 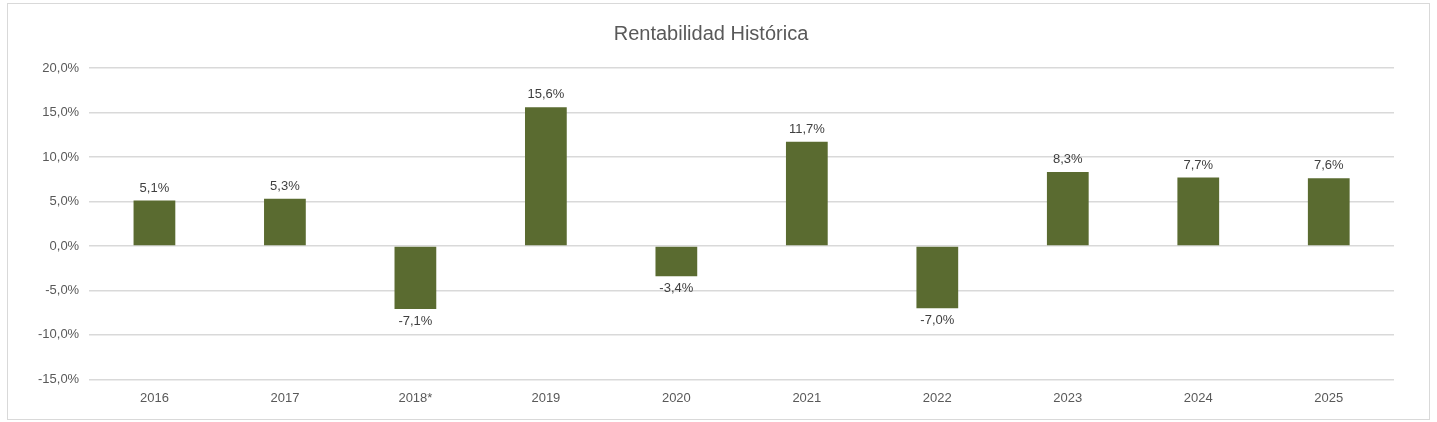 I want to click on x-tick-label: 2024, so click(x=1198, y=397).